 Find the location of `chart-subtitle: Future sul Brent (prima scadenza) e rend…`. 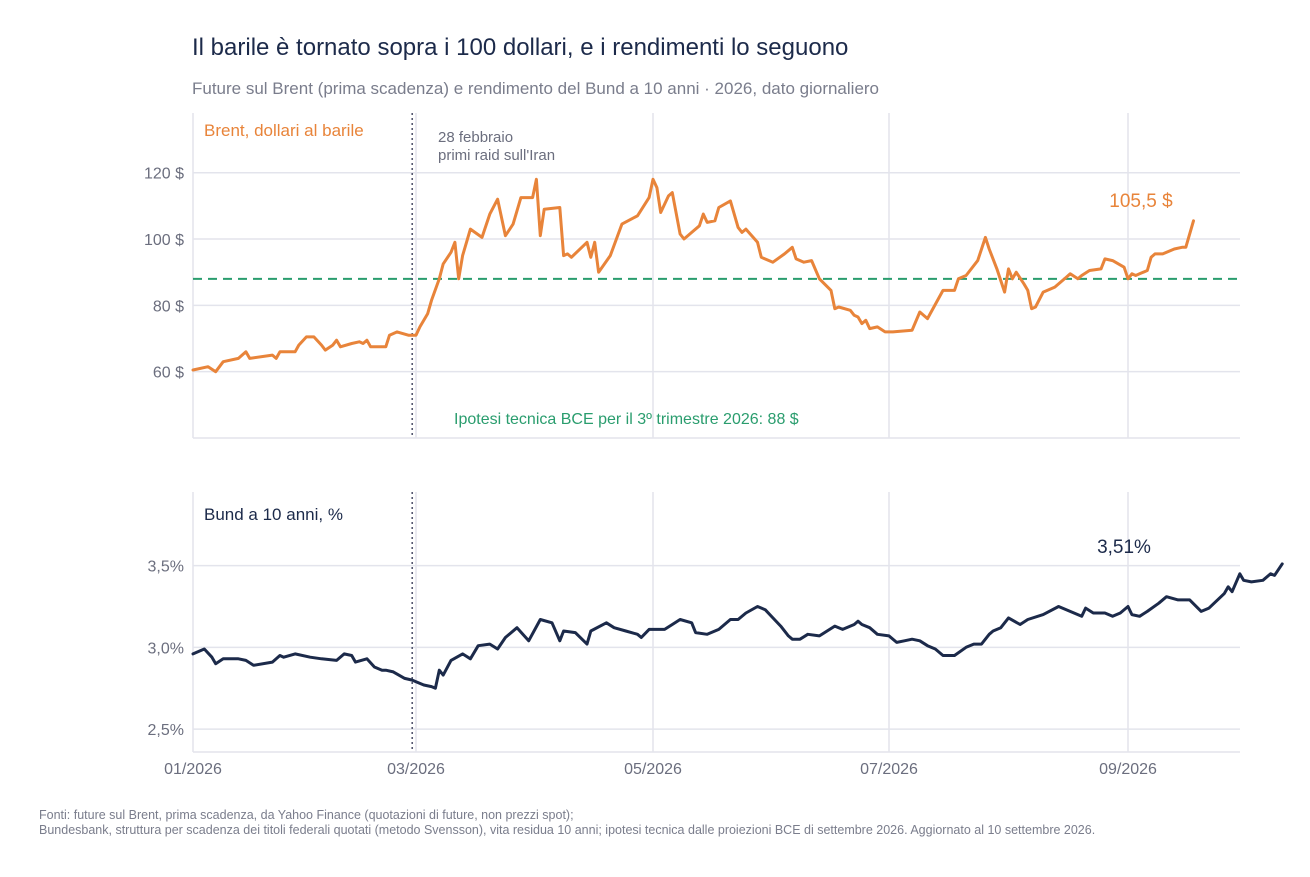

chart-subtitle: Future sul Brent (prima scadenza) e rend… is located at coordinates (536, 88).